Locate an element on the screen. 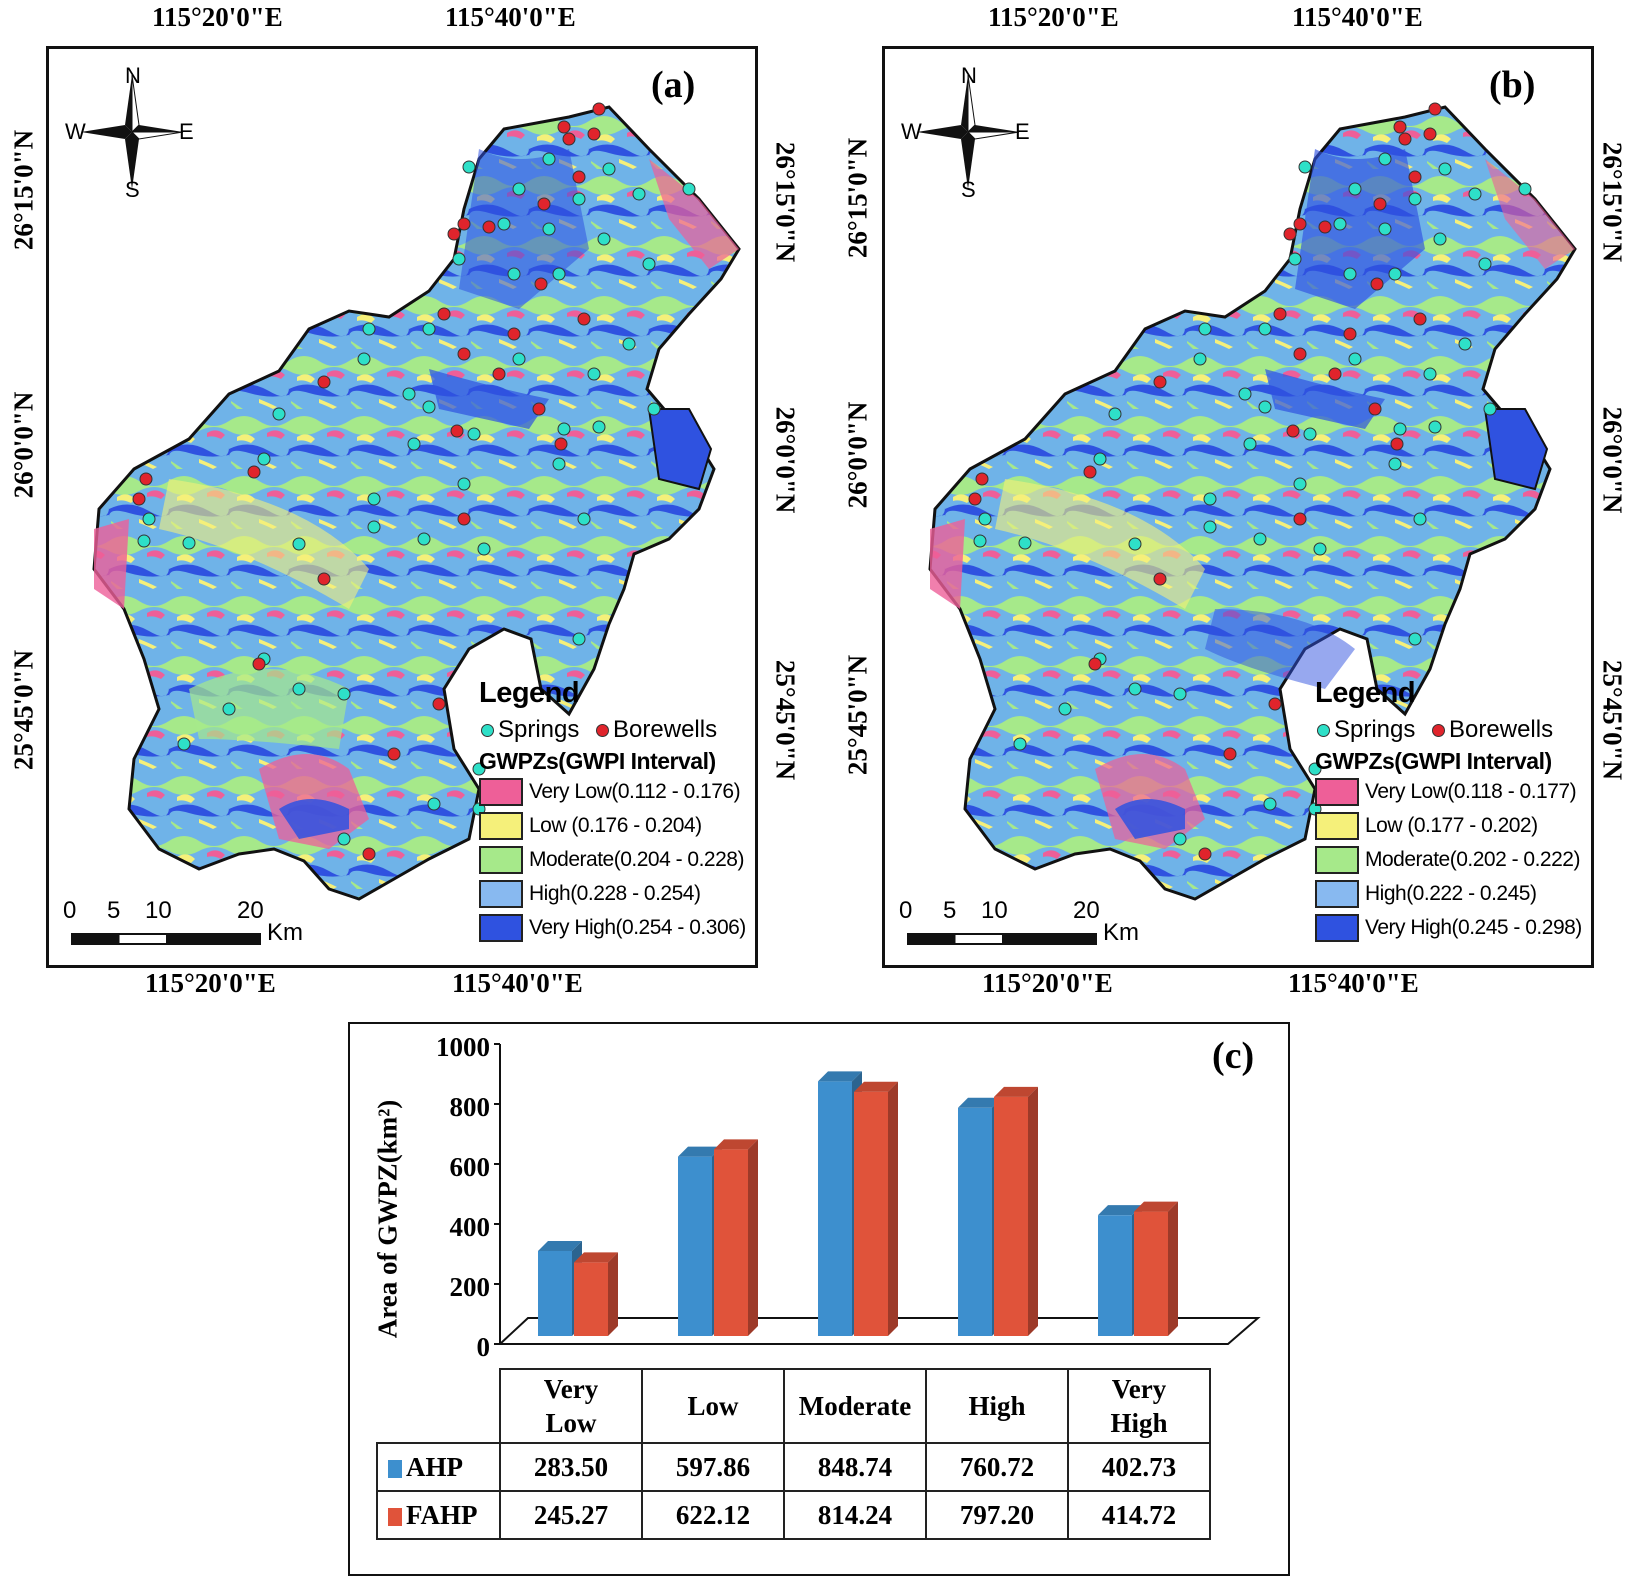 The height and width of the screenshot is (1578, 1636). table-cell: 245.27 is located at coordinates (571, 1515).